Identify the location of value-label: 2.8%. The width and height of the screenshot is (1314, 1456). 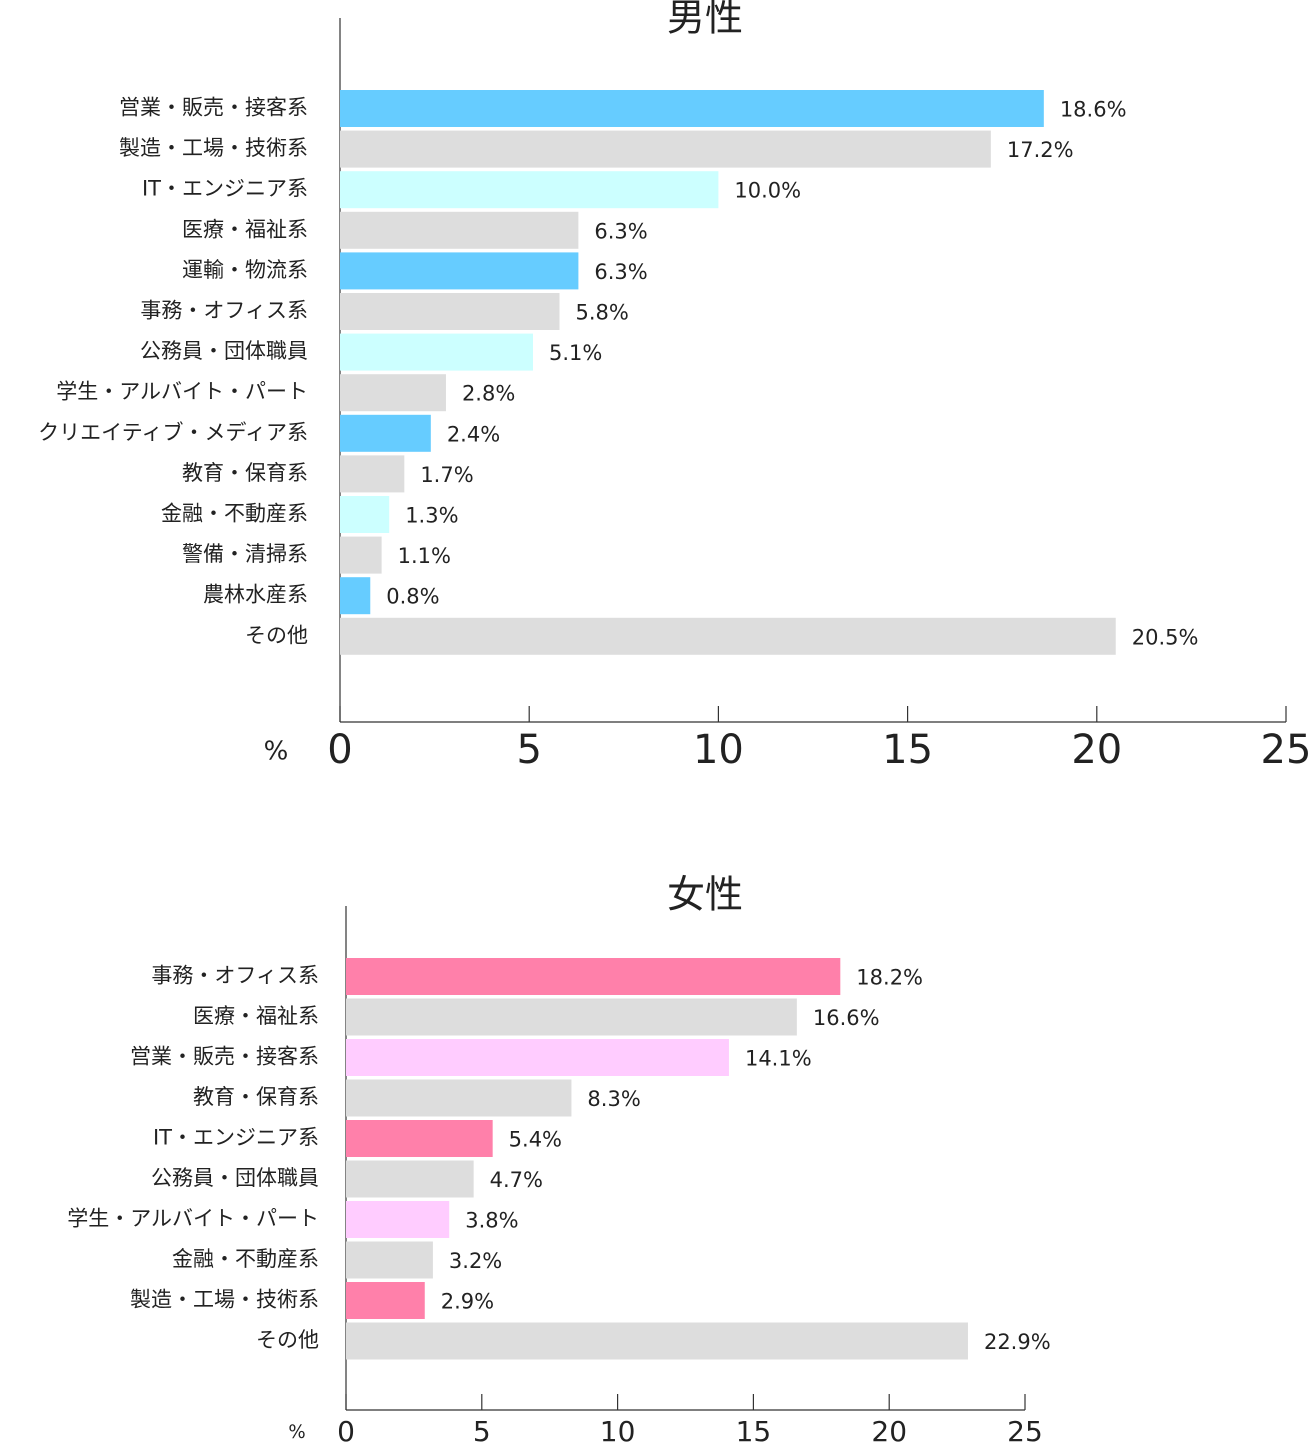
(488, 394).